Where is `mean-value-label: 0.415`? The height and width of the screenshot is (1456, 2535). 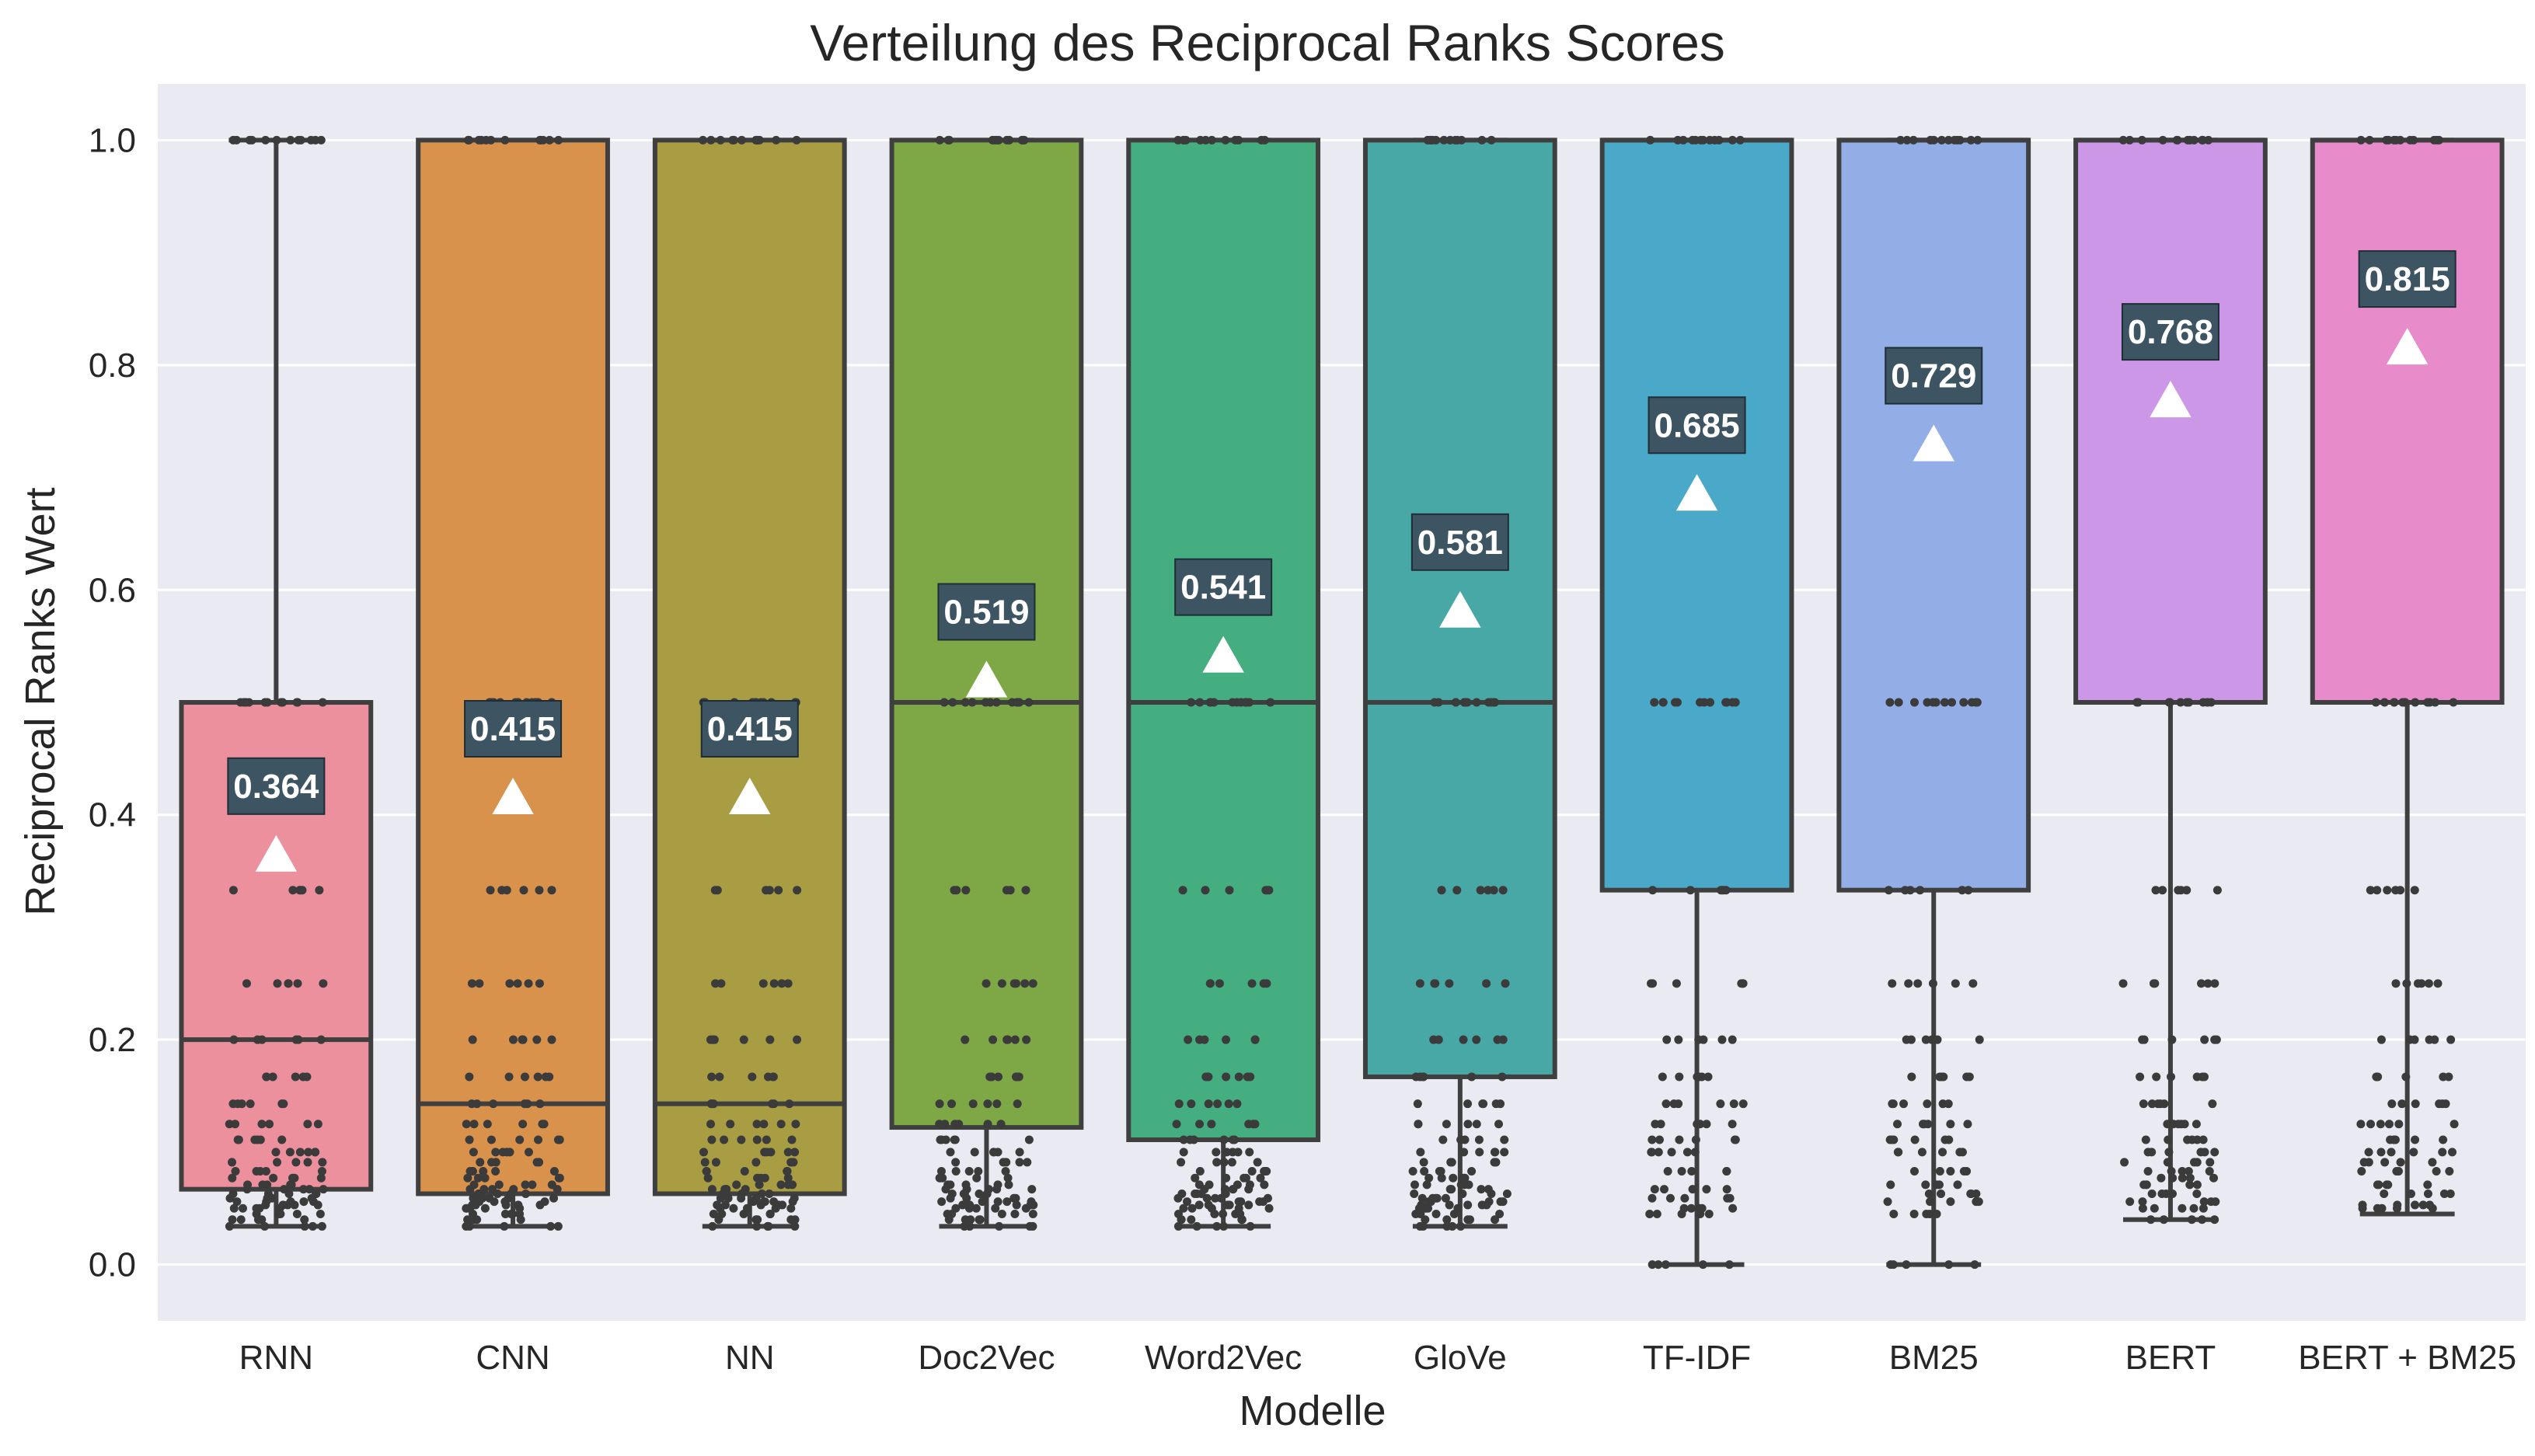 mean-value-label: 0.415 is located at coordinates (513, 729).